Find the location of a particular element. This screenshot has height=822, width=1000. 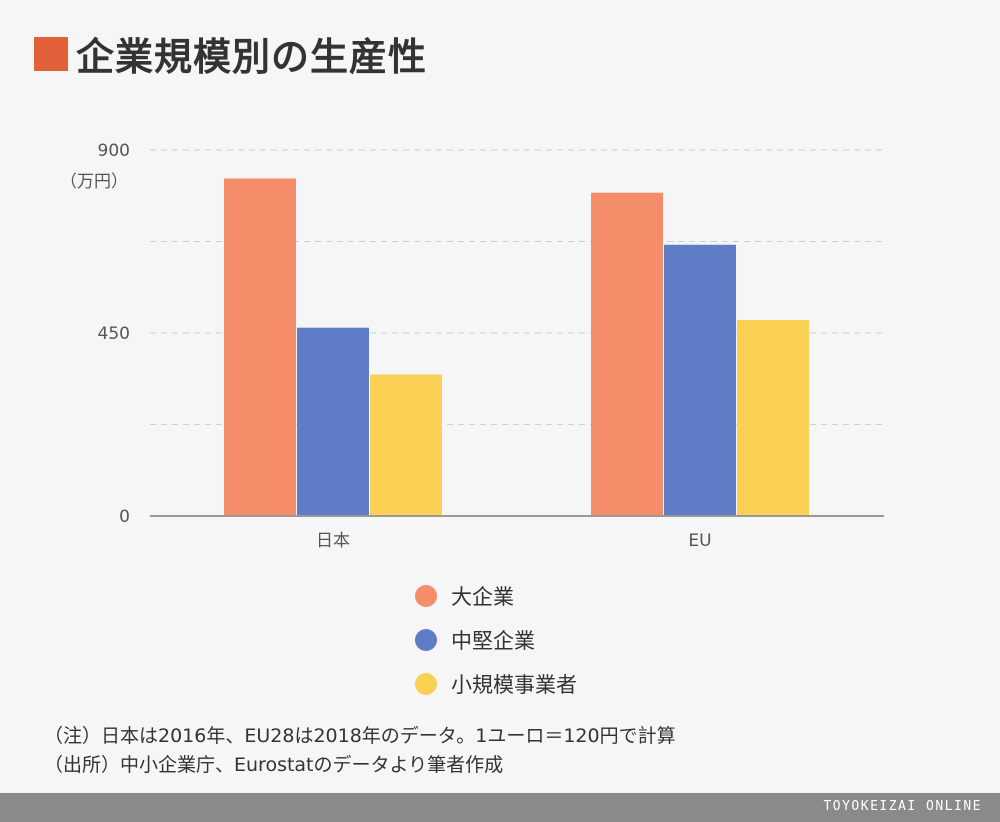

y-tick-label-0: 0 is located at coordinates (124, 517).